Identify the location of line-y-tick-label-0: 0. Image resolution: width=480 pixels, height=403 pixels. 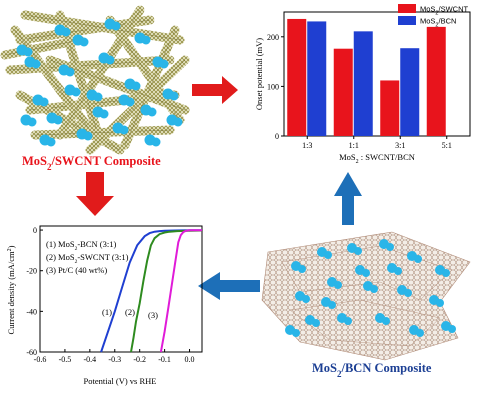
(35, 230).